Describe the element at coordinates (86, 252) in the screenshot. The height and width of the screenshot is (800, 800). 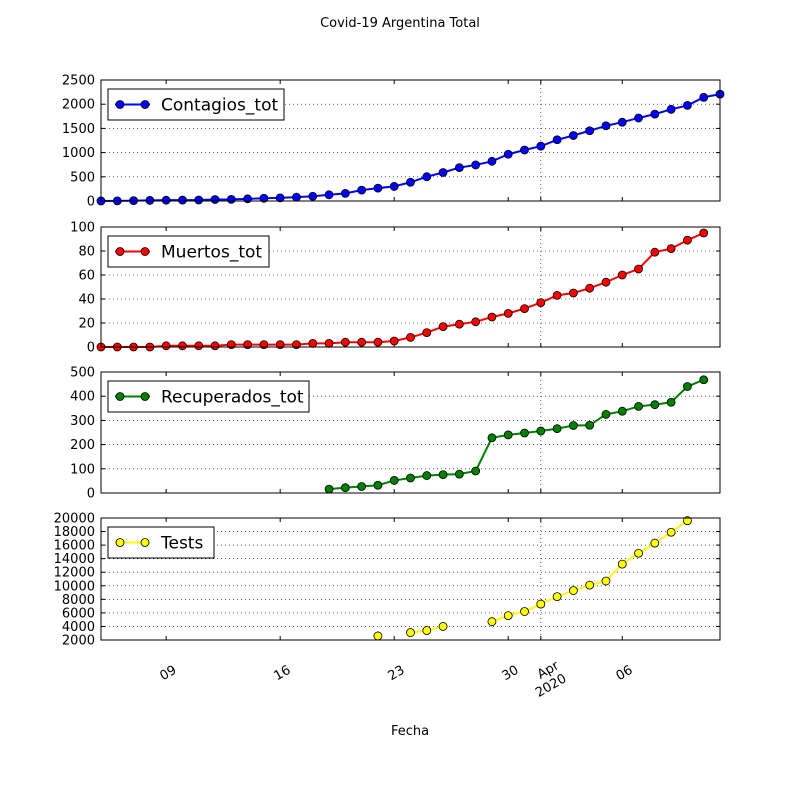
I see `y-tick-label: 80` at that location.